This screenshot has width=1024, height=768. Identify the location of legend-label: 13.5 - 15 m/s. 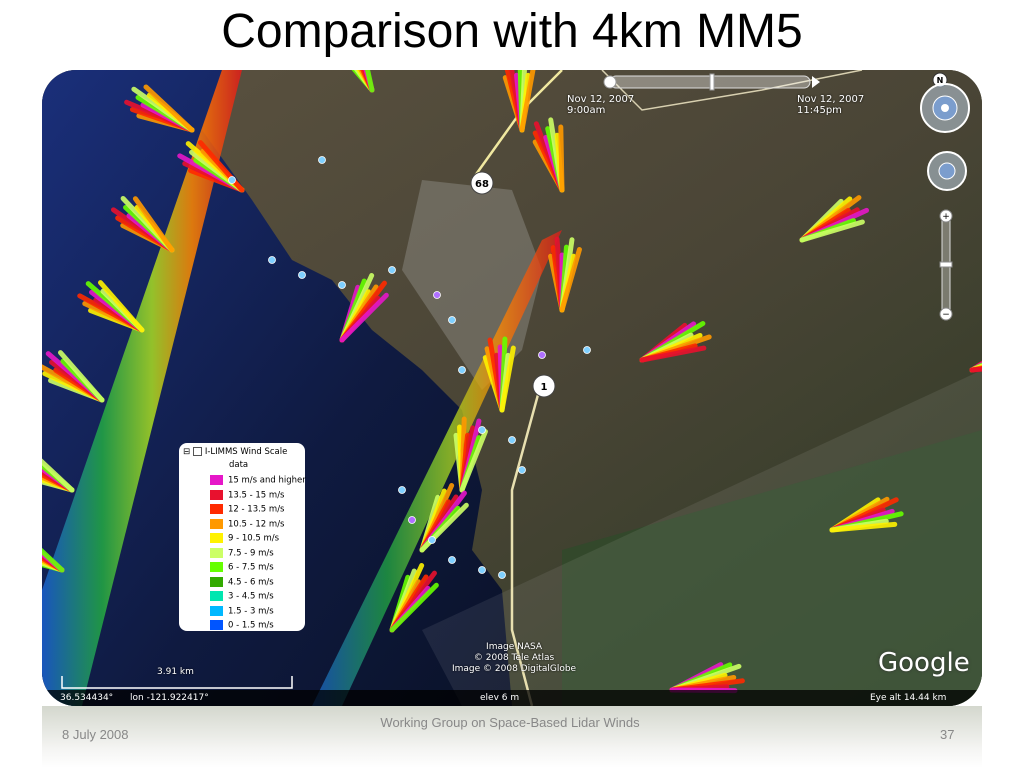
(256, 495).